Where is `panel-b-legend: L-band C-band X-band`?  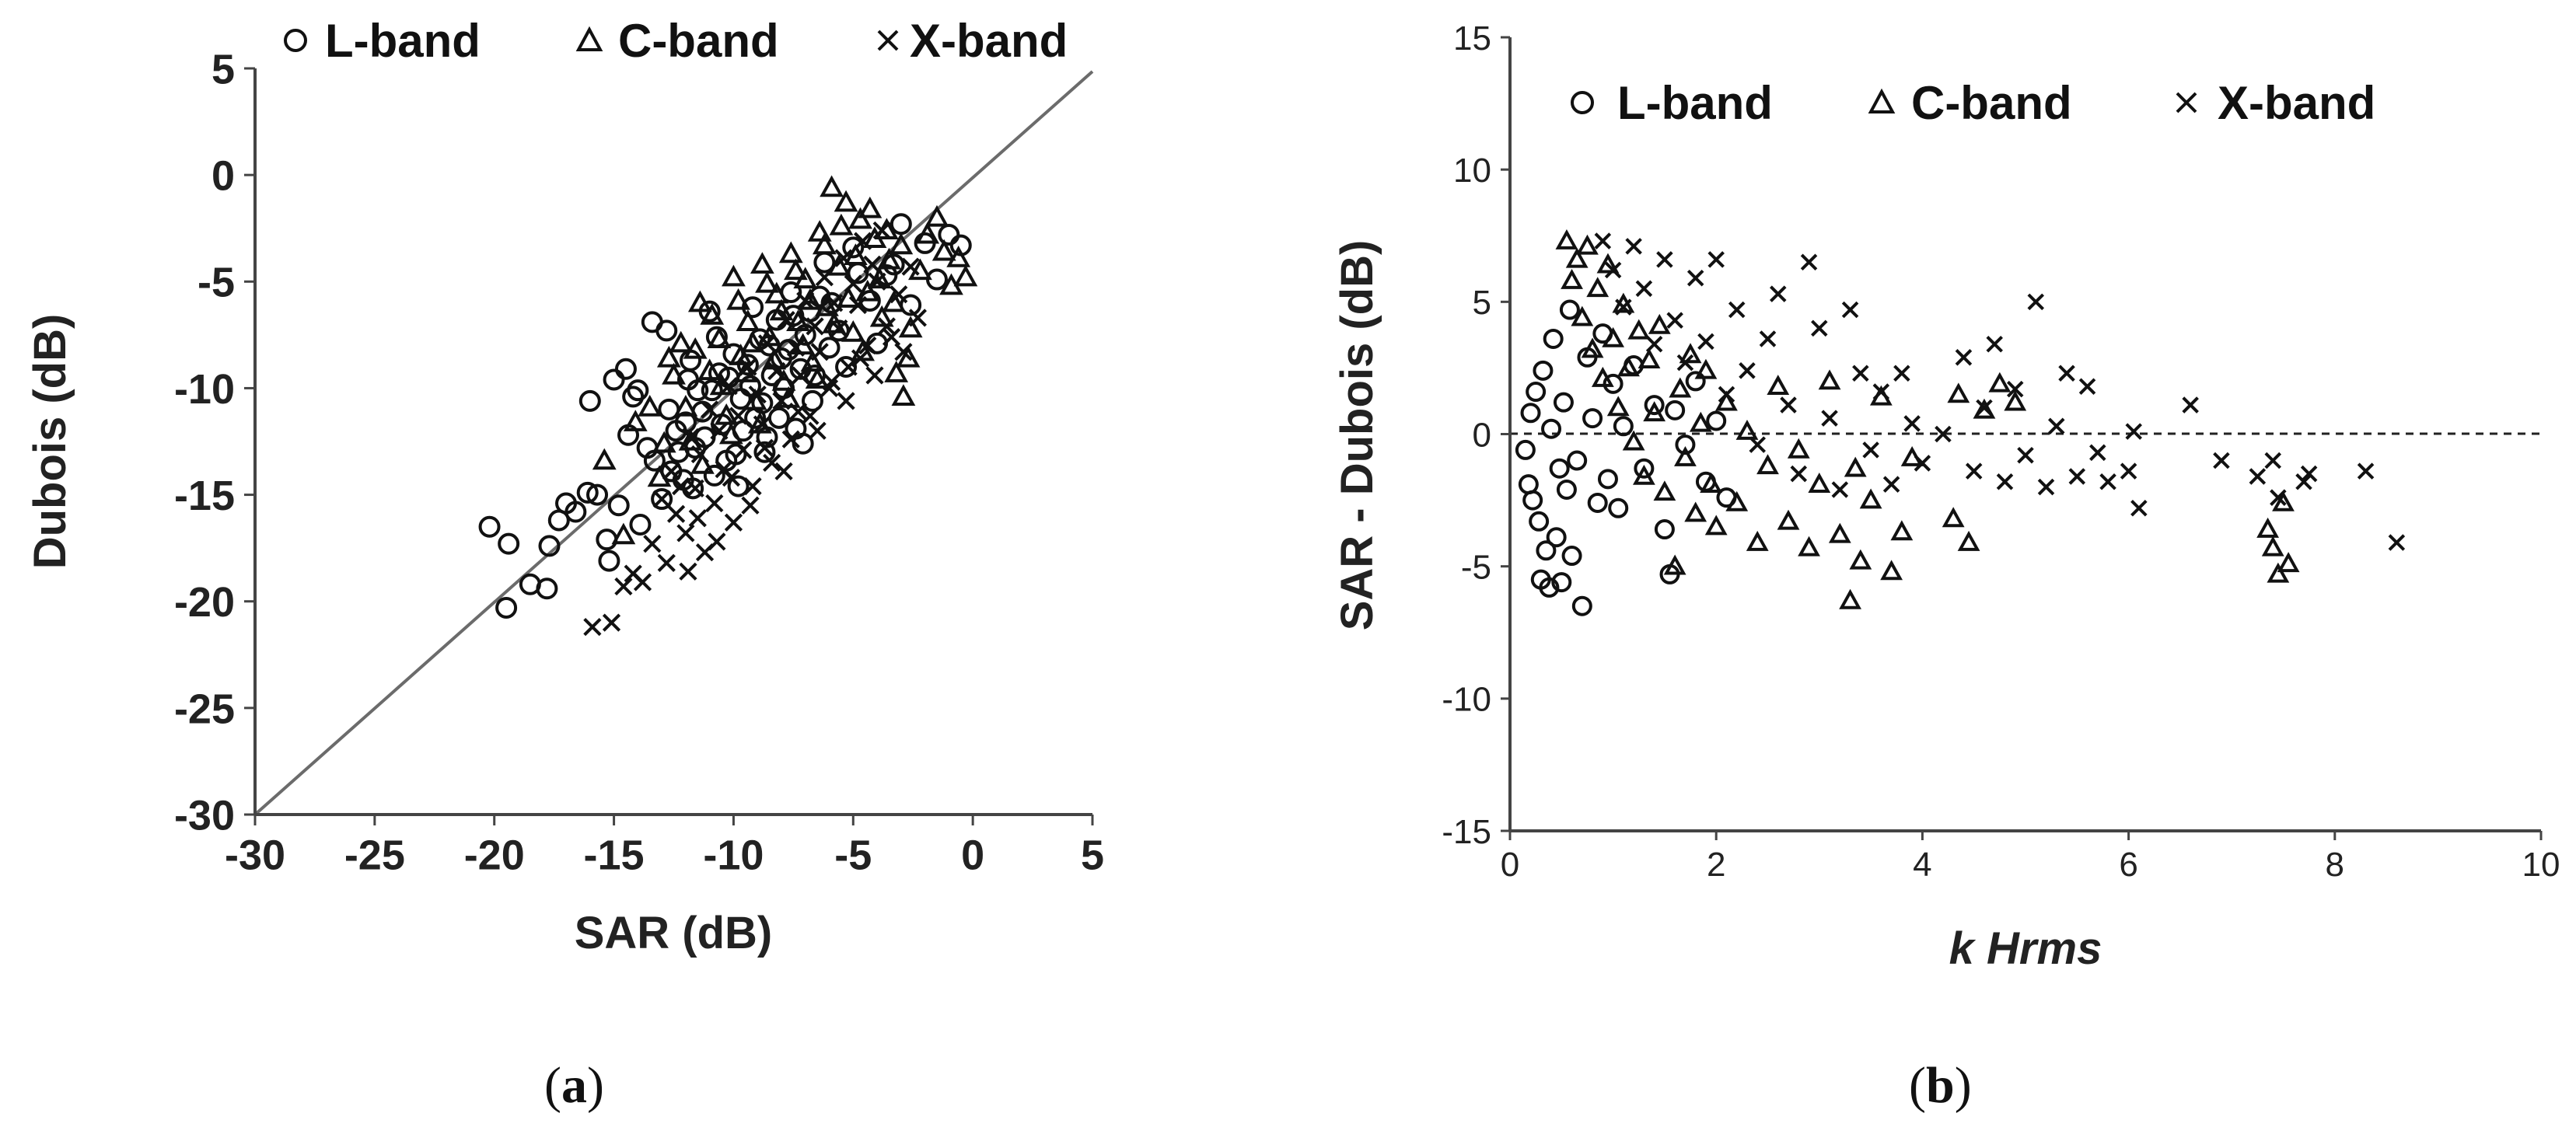
panel-b-legend: L-band C-band X-band is located at coordinates (1973, 103).